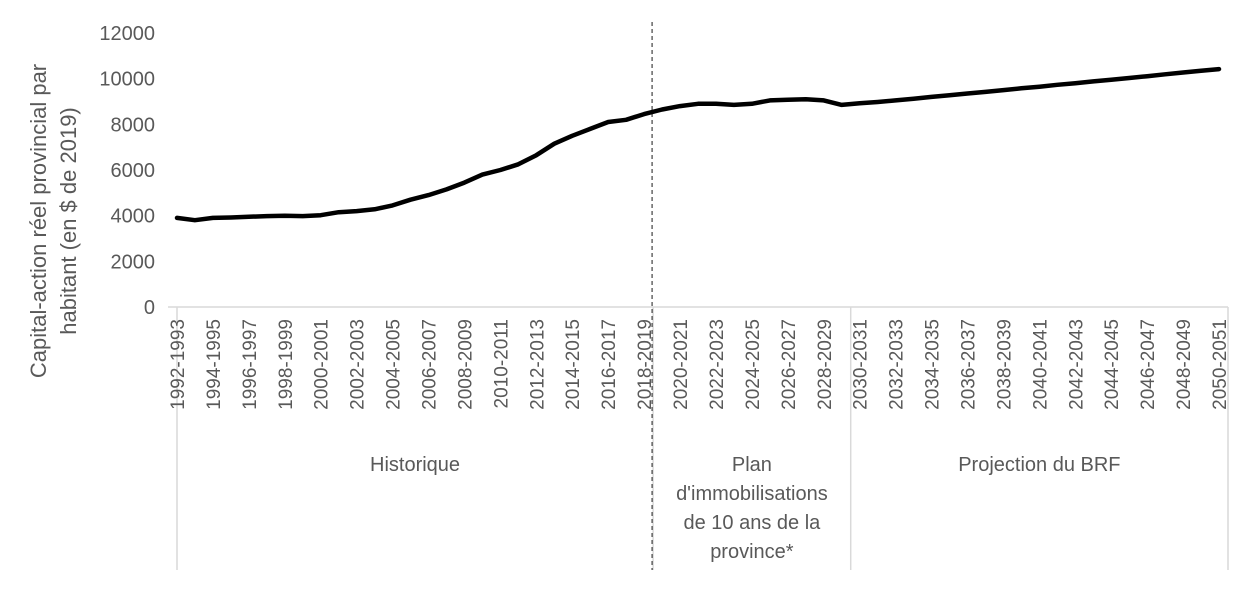 The height and width of the screenshot is (595, 1249). What do you see at coordinates (753, 364) in the screenshot?
I see `x-tick-label: 2024-2025` at bounding box center [753, 364].